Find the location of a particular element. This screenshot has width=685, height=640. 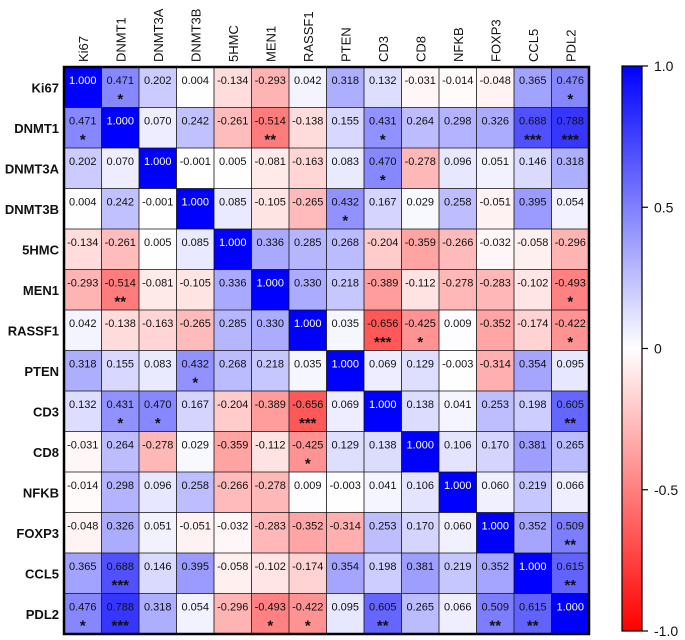

cell-pdl2-cd3: 0.605 ** is located at coordinates (383, 614).